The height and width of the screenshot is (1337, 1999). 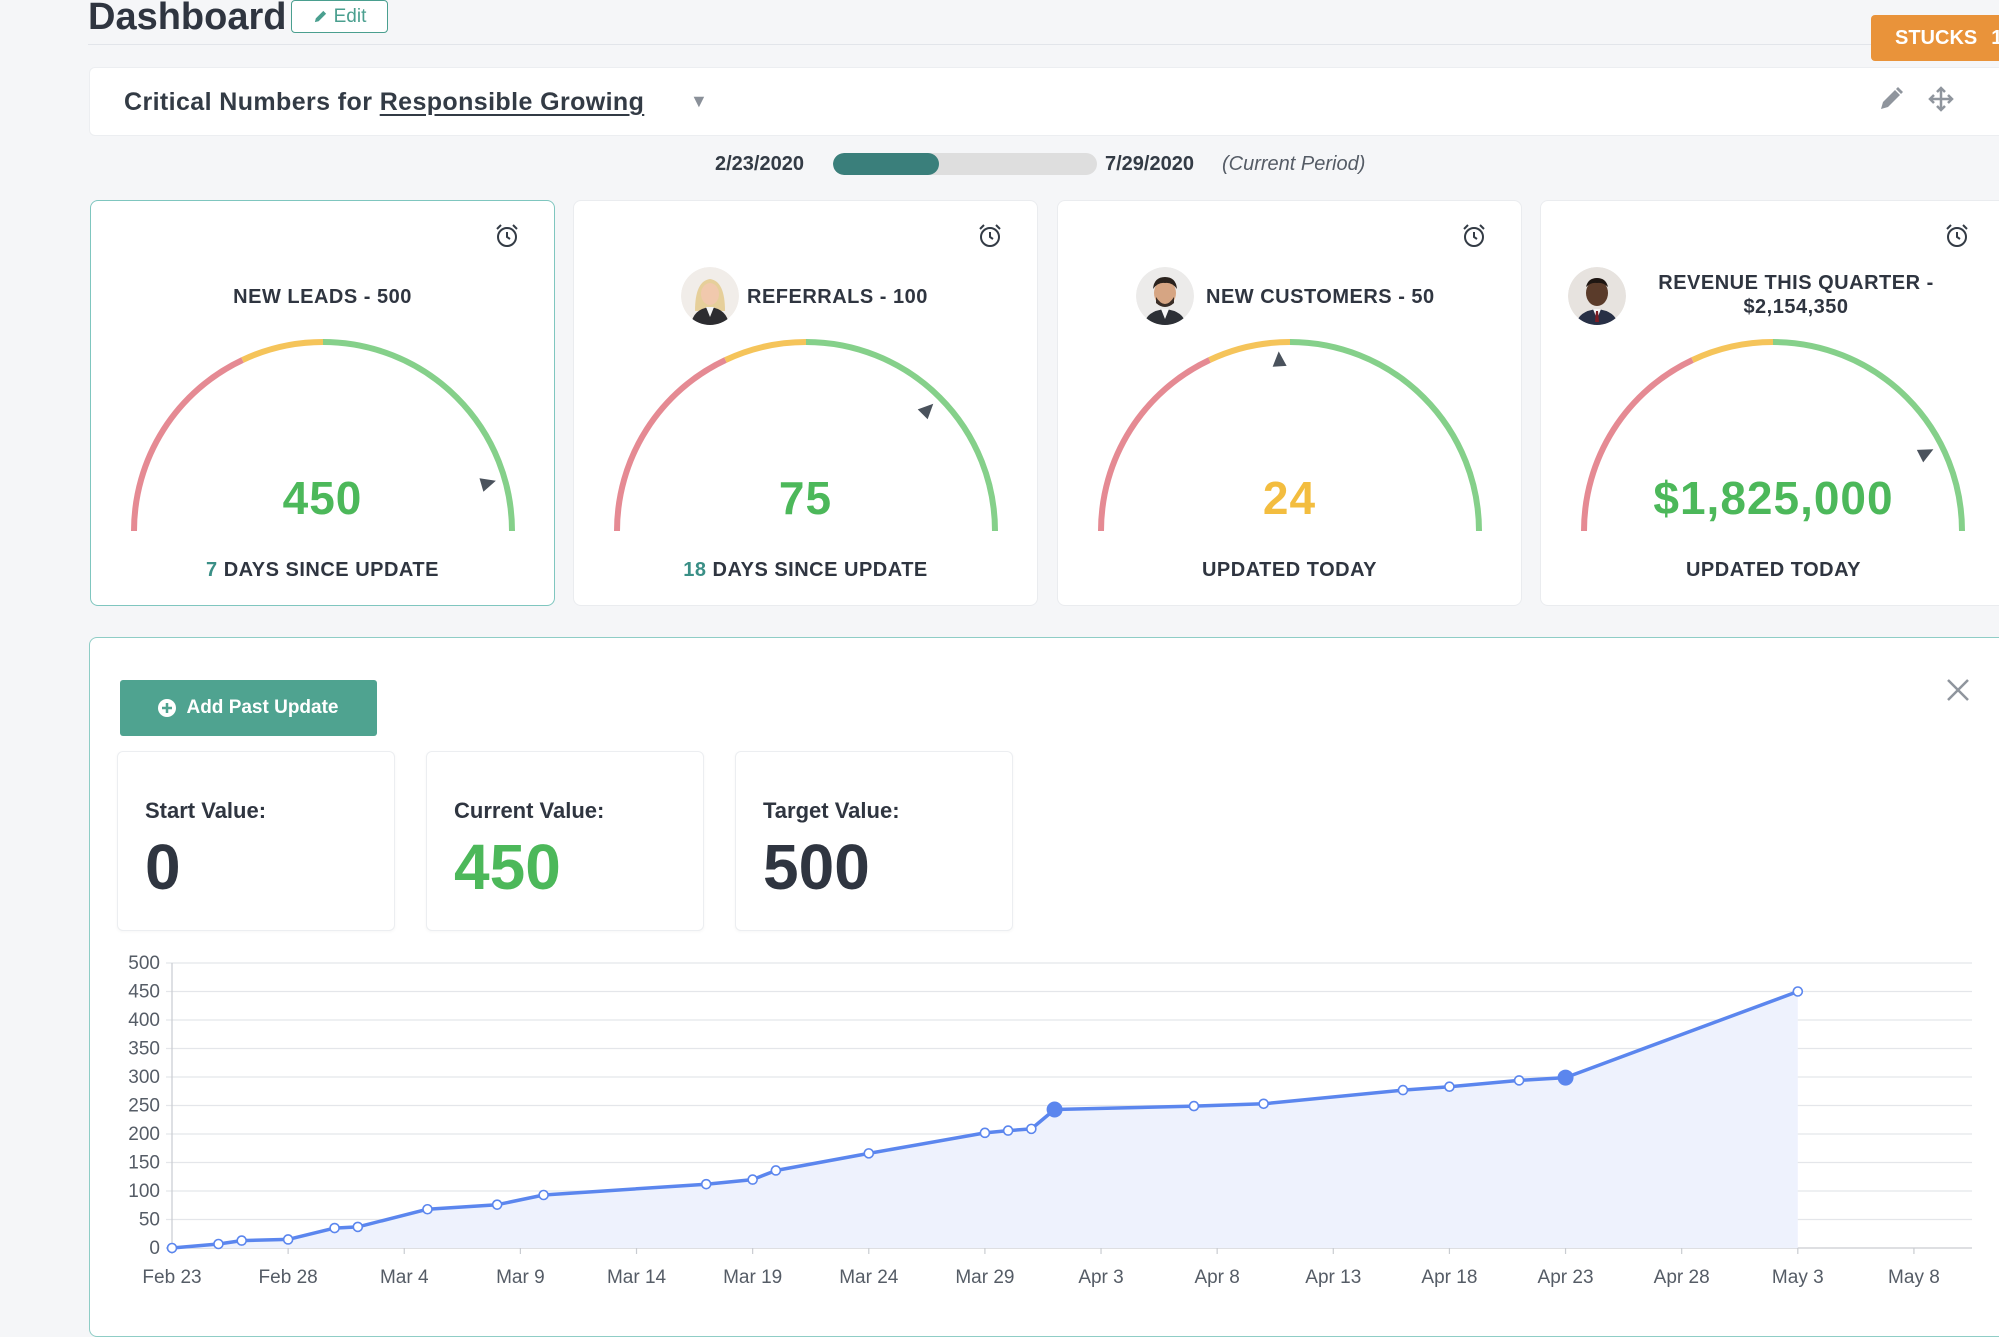 What do you see at coordinates (512, 102) in the screenshot?
I see `critical-numbers-name-link: Responsible Growing` at bounding box center [512, 102].